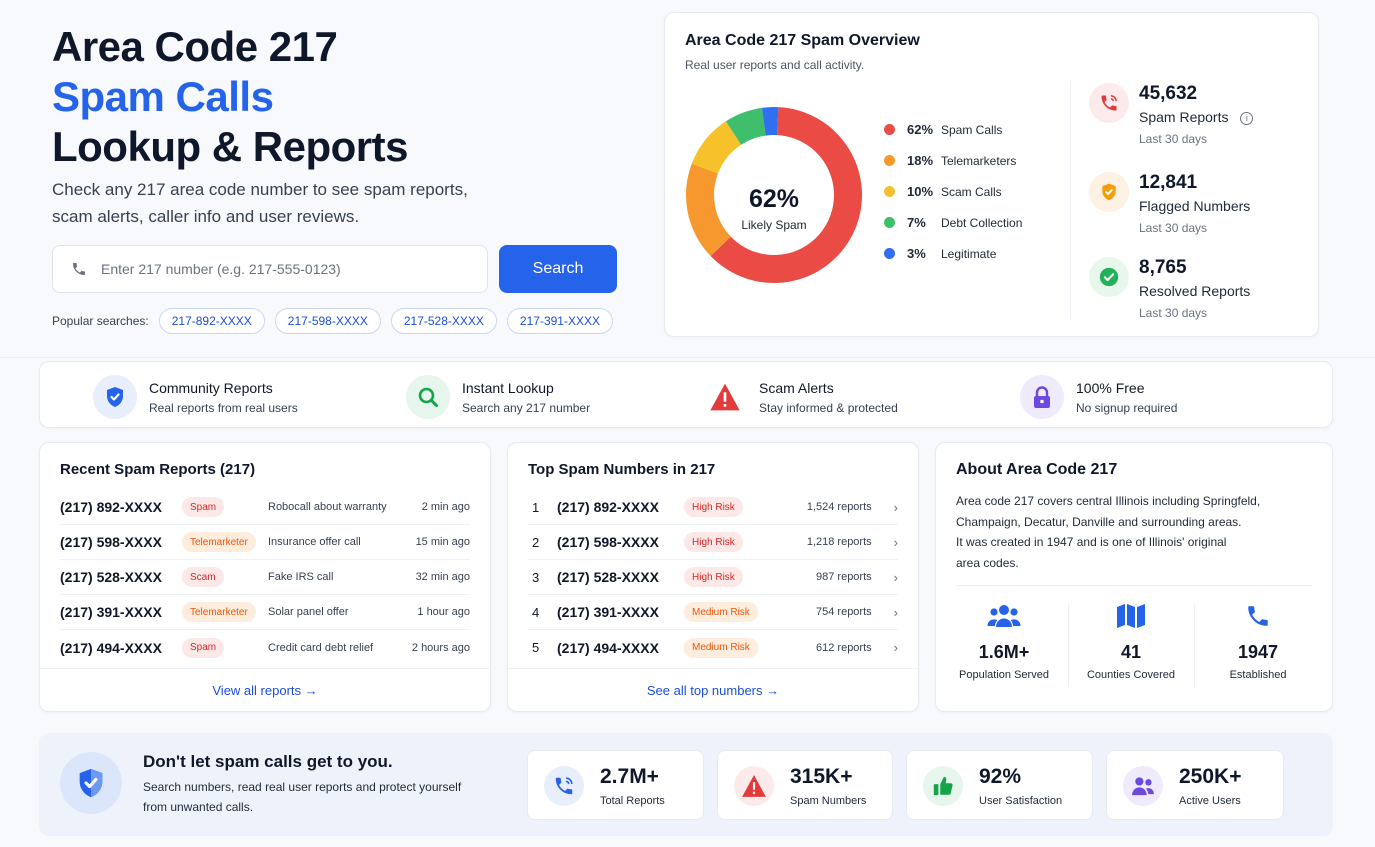  Describe the element at coordinates (498, 397) in the screenshot. I see `feature-instant-lookup: Instant Lookup Search any 217 number` at that location.